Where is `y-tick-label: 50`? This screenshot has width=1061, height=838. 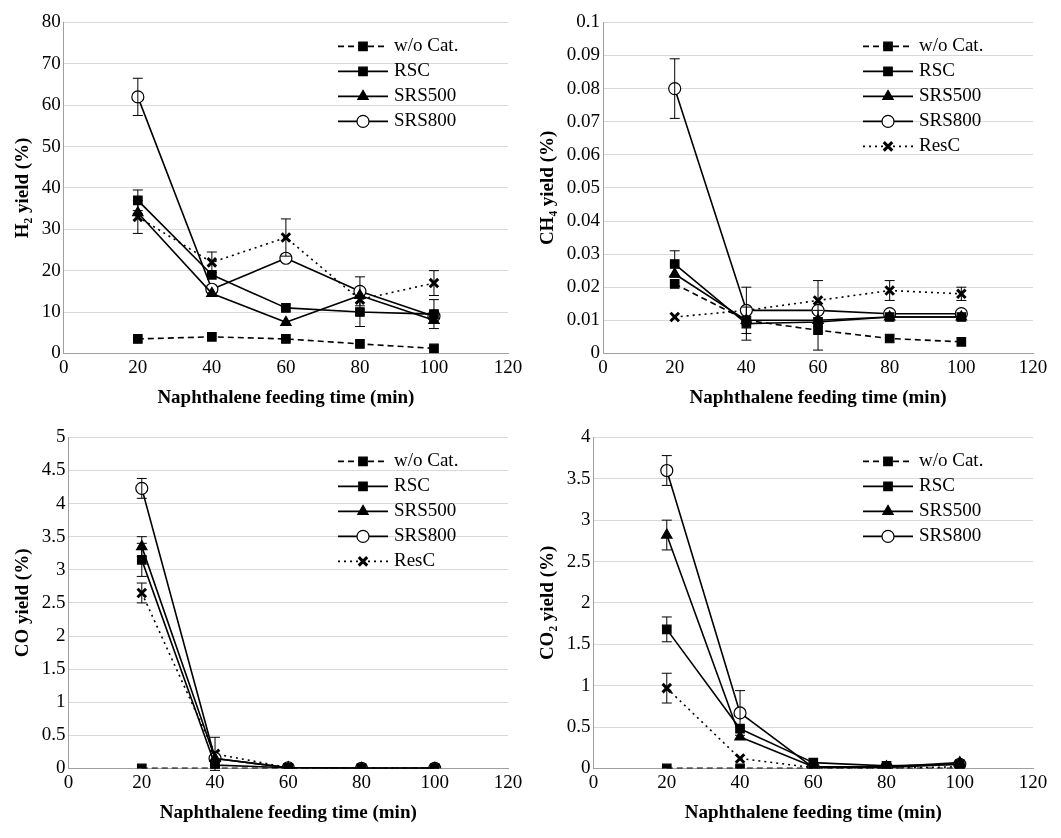 y-tick-label: 50 is located at coordinates (51, 145).